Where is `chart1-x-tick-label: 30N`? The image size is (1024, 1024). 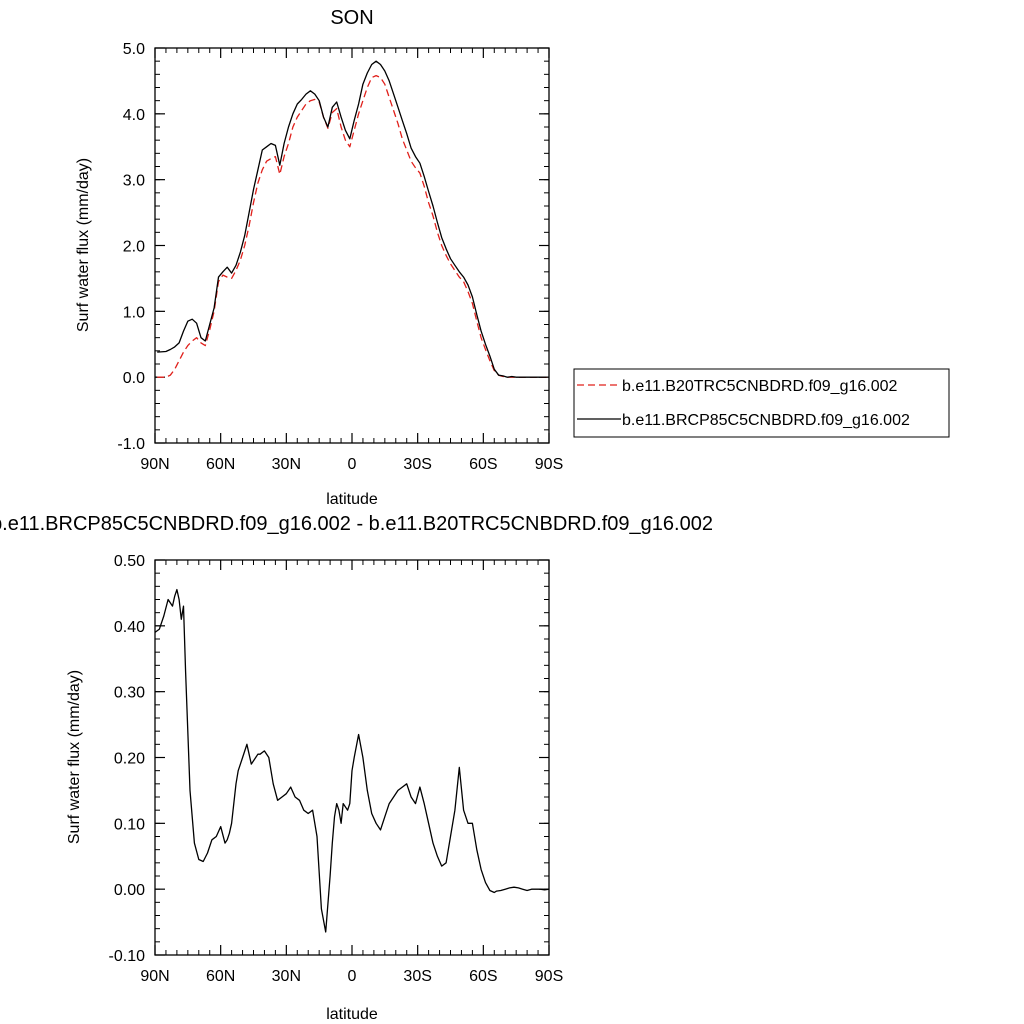 chart1-x-tick-label: 30N is located at coordinates (286, 464).